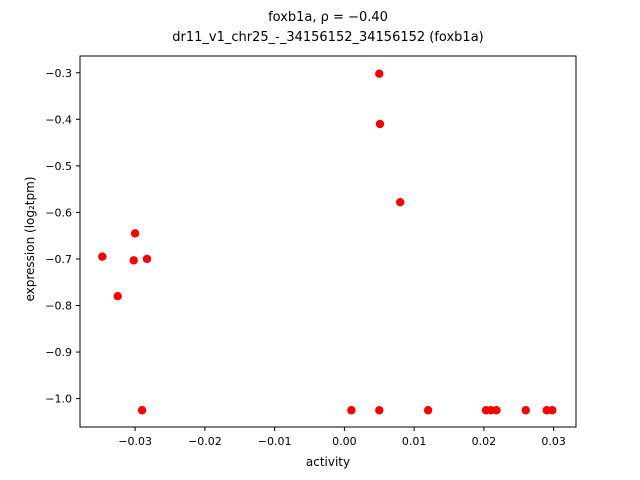  What do you see at coordinates (484, 441) in the screenshot?
I see `x-tick-label: 0.02` at bounding box center [484, 441].